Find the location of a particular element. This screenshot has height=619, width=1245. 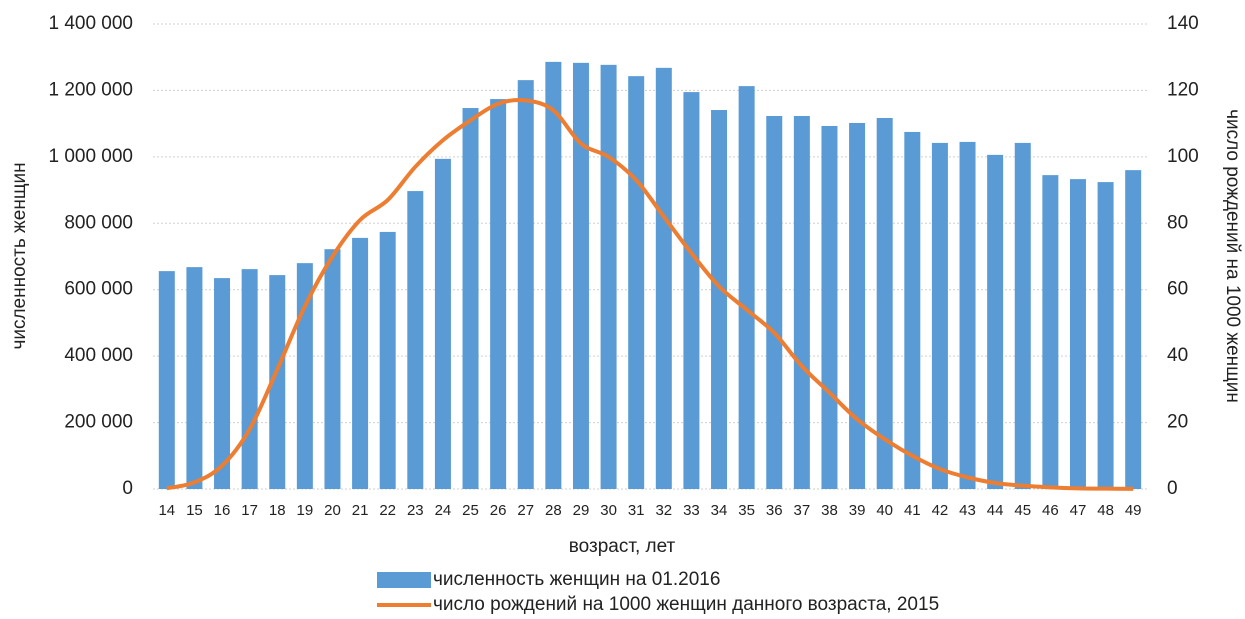

x-axis-label: возраст, лет is located at coordinates (622, 546).